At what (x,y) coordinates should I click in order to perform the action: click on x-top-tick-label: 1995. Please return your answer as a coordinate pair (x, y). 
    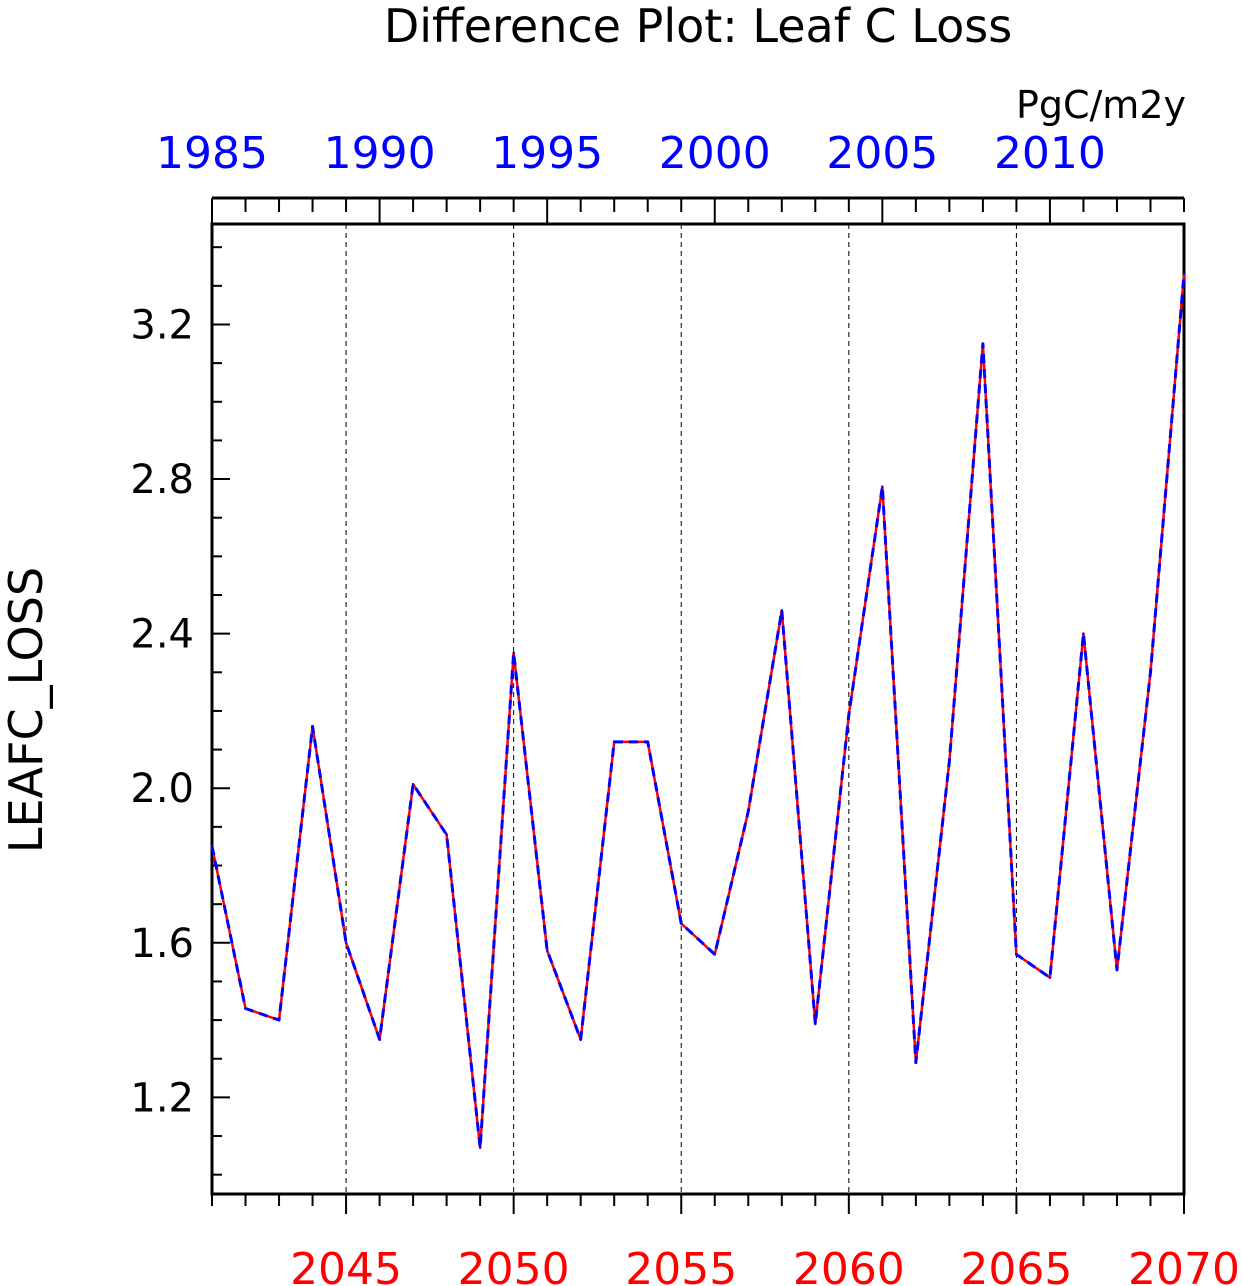
    Looking at the image, I should click on (547, 153).